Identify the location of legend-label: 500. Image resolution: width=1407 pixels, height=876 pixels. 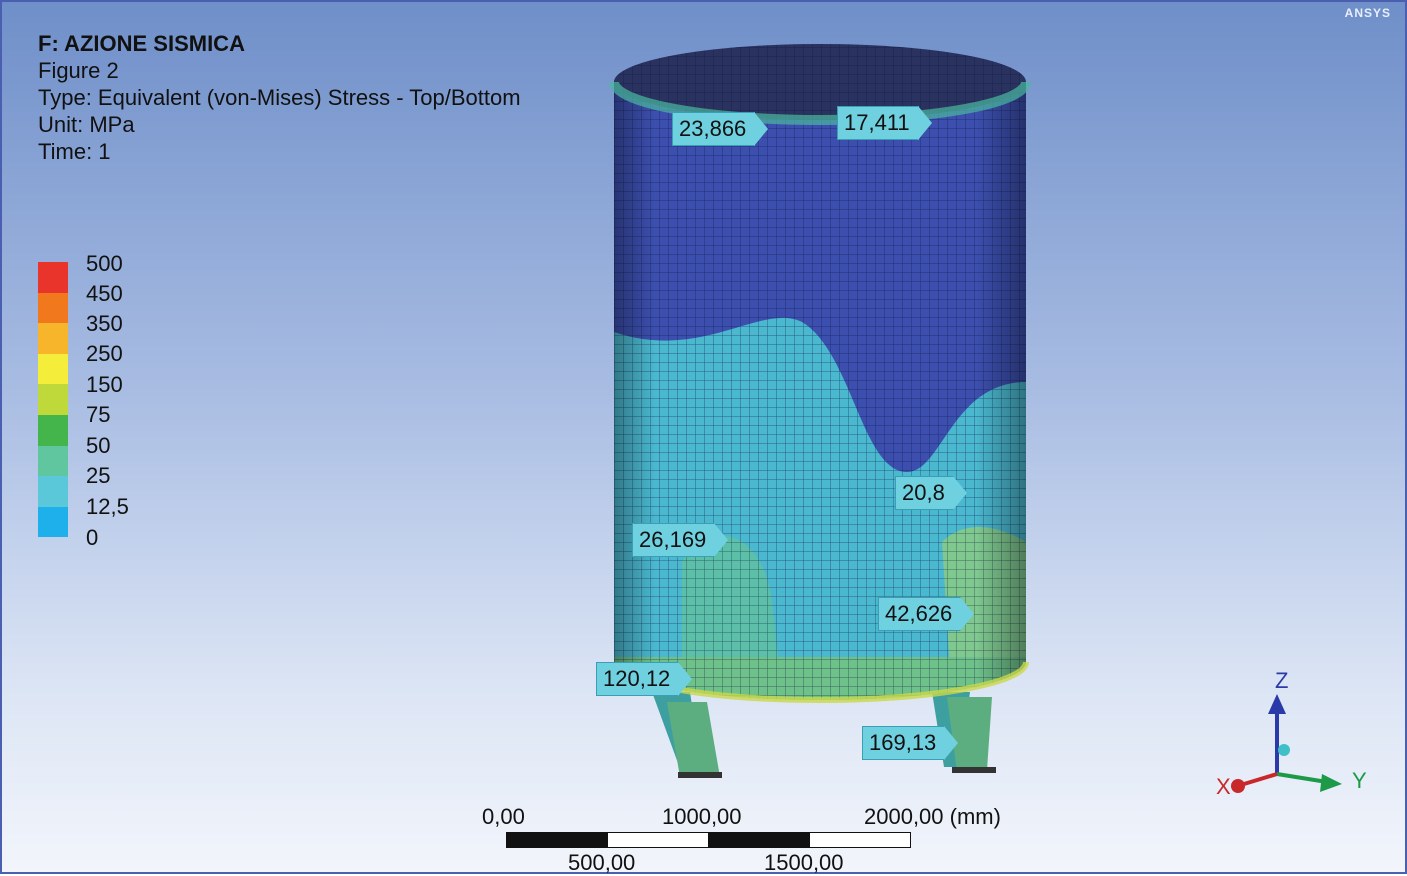
(104, 263).